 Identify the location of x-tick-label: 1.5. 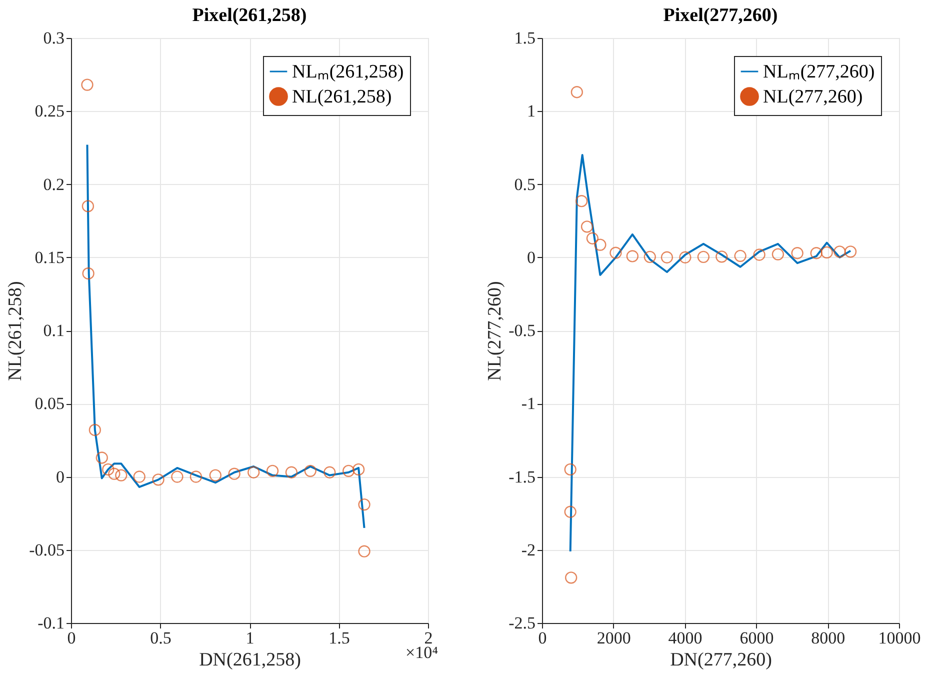
(339, 638).